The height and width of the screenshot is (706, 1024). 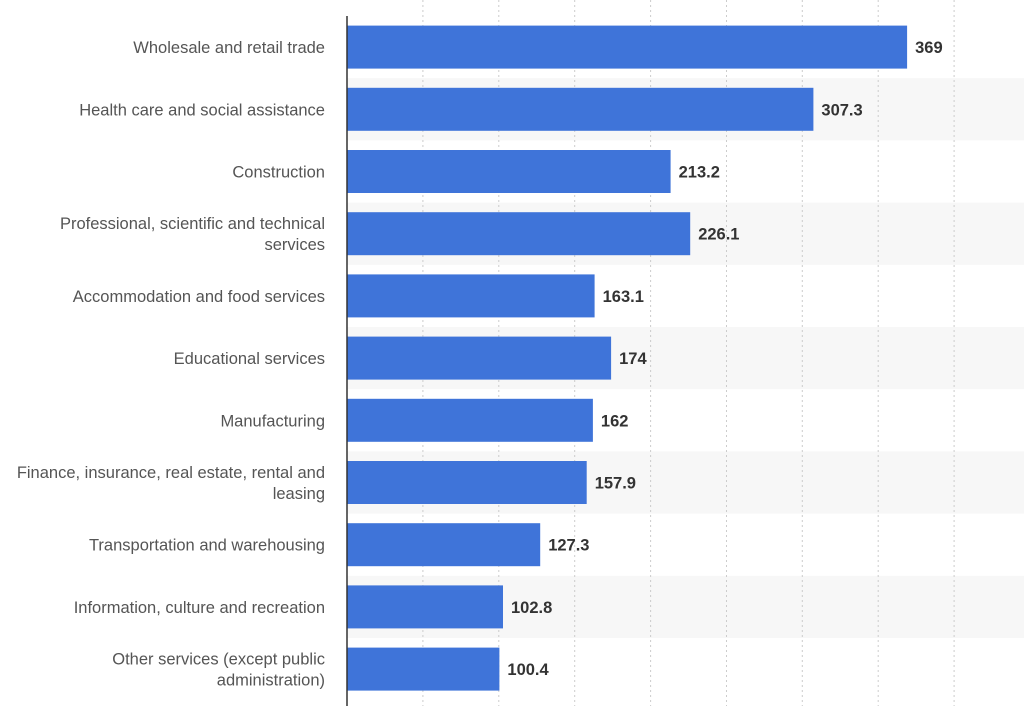 What do you see at coordinates (531, 608) in the screenshot?
I see `value-label: 102.8` at bounding box center [531, 608].